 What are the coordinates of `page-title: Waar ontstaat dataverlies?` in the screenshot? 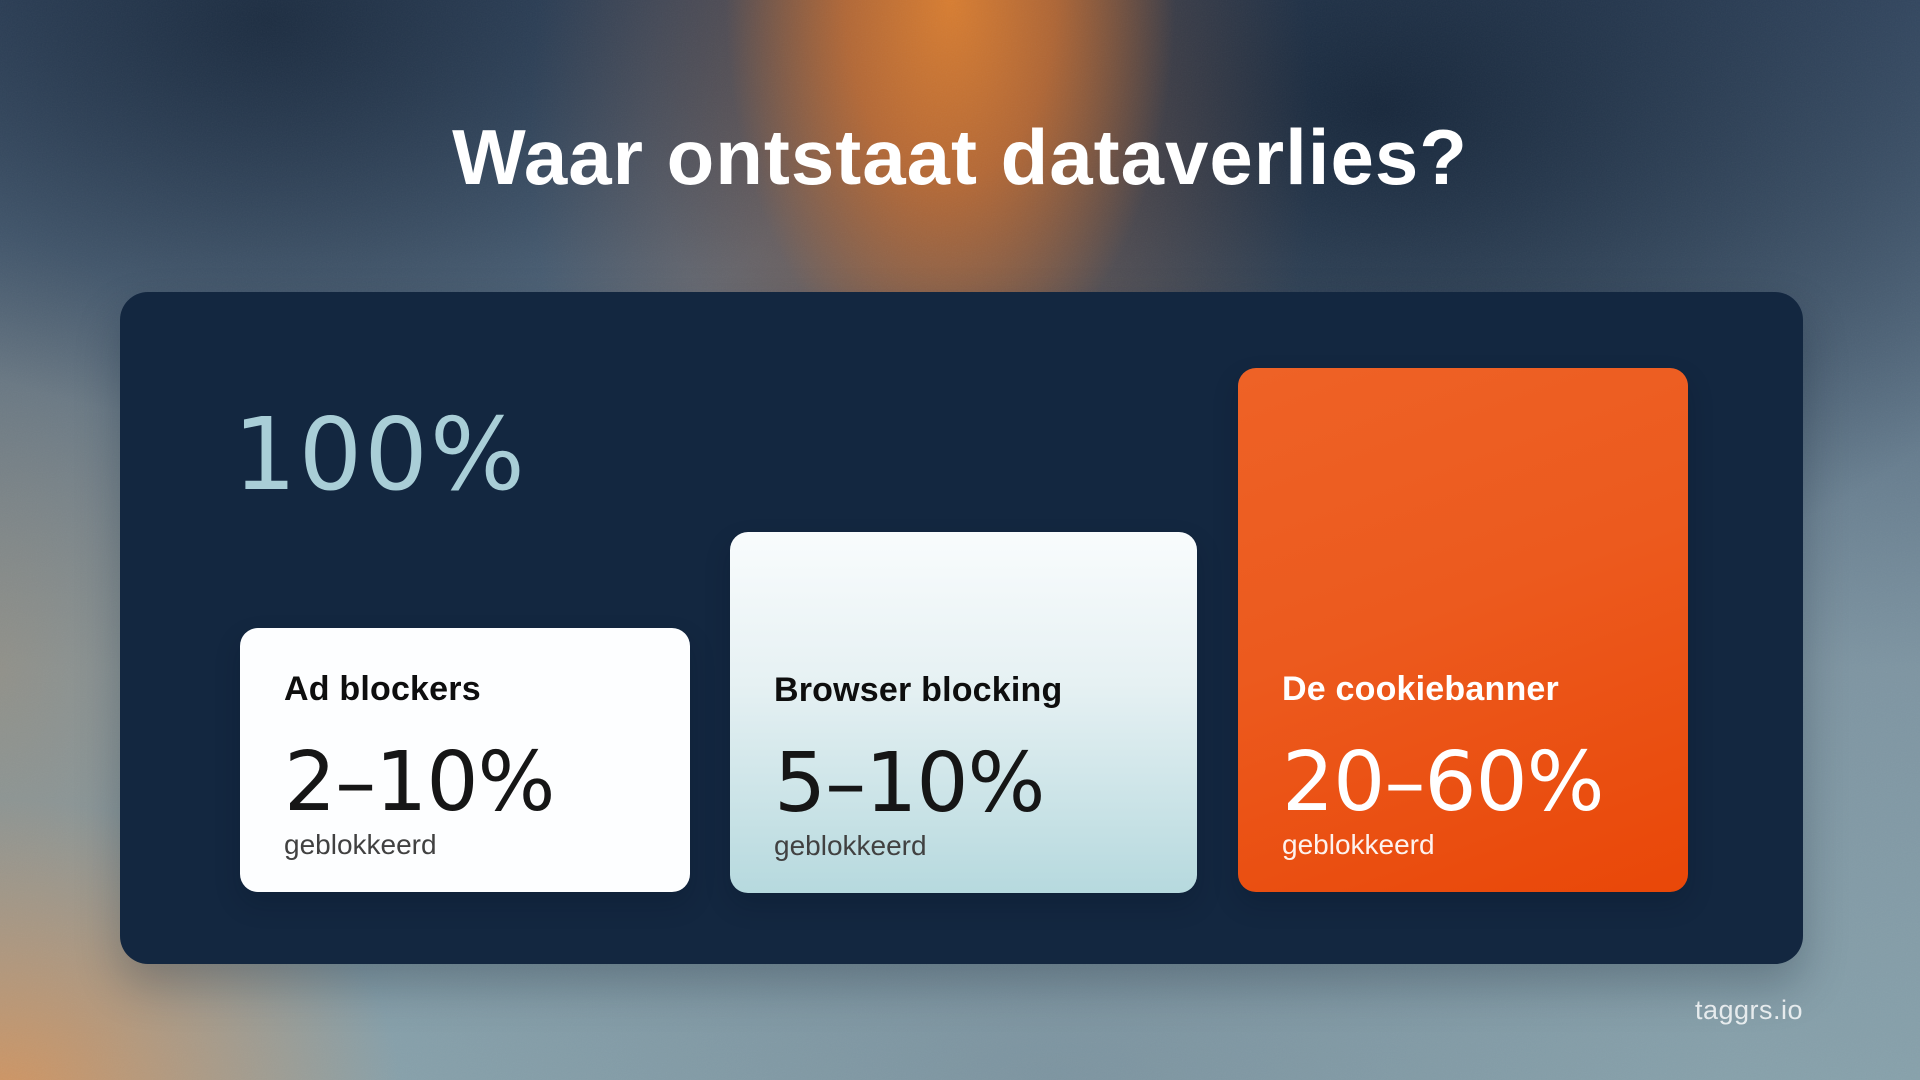 It's located at (960, 157).